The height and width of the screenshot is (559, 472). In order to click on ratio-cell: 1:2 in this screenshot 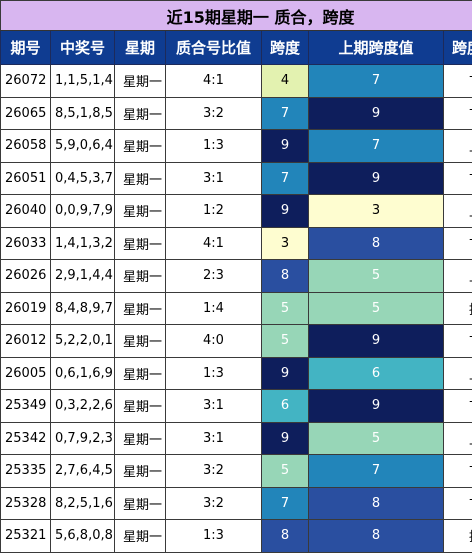, I will do `click(213, 211)`.